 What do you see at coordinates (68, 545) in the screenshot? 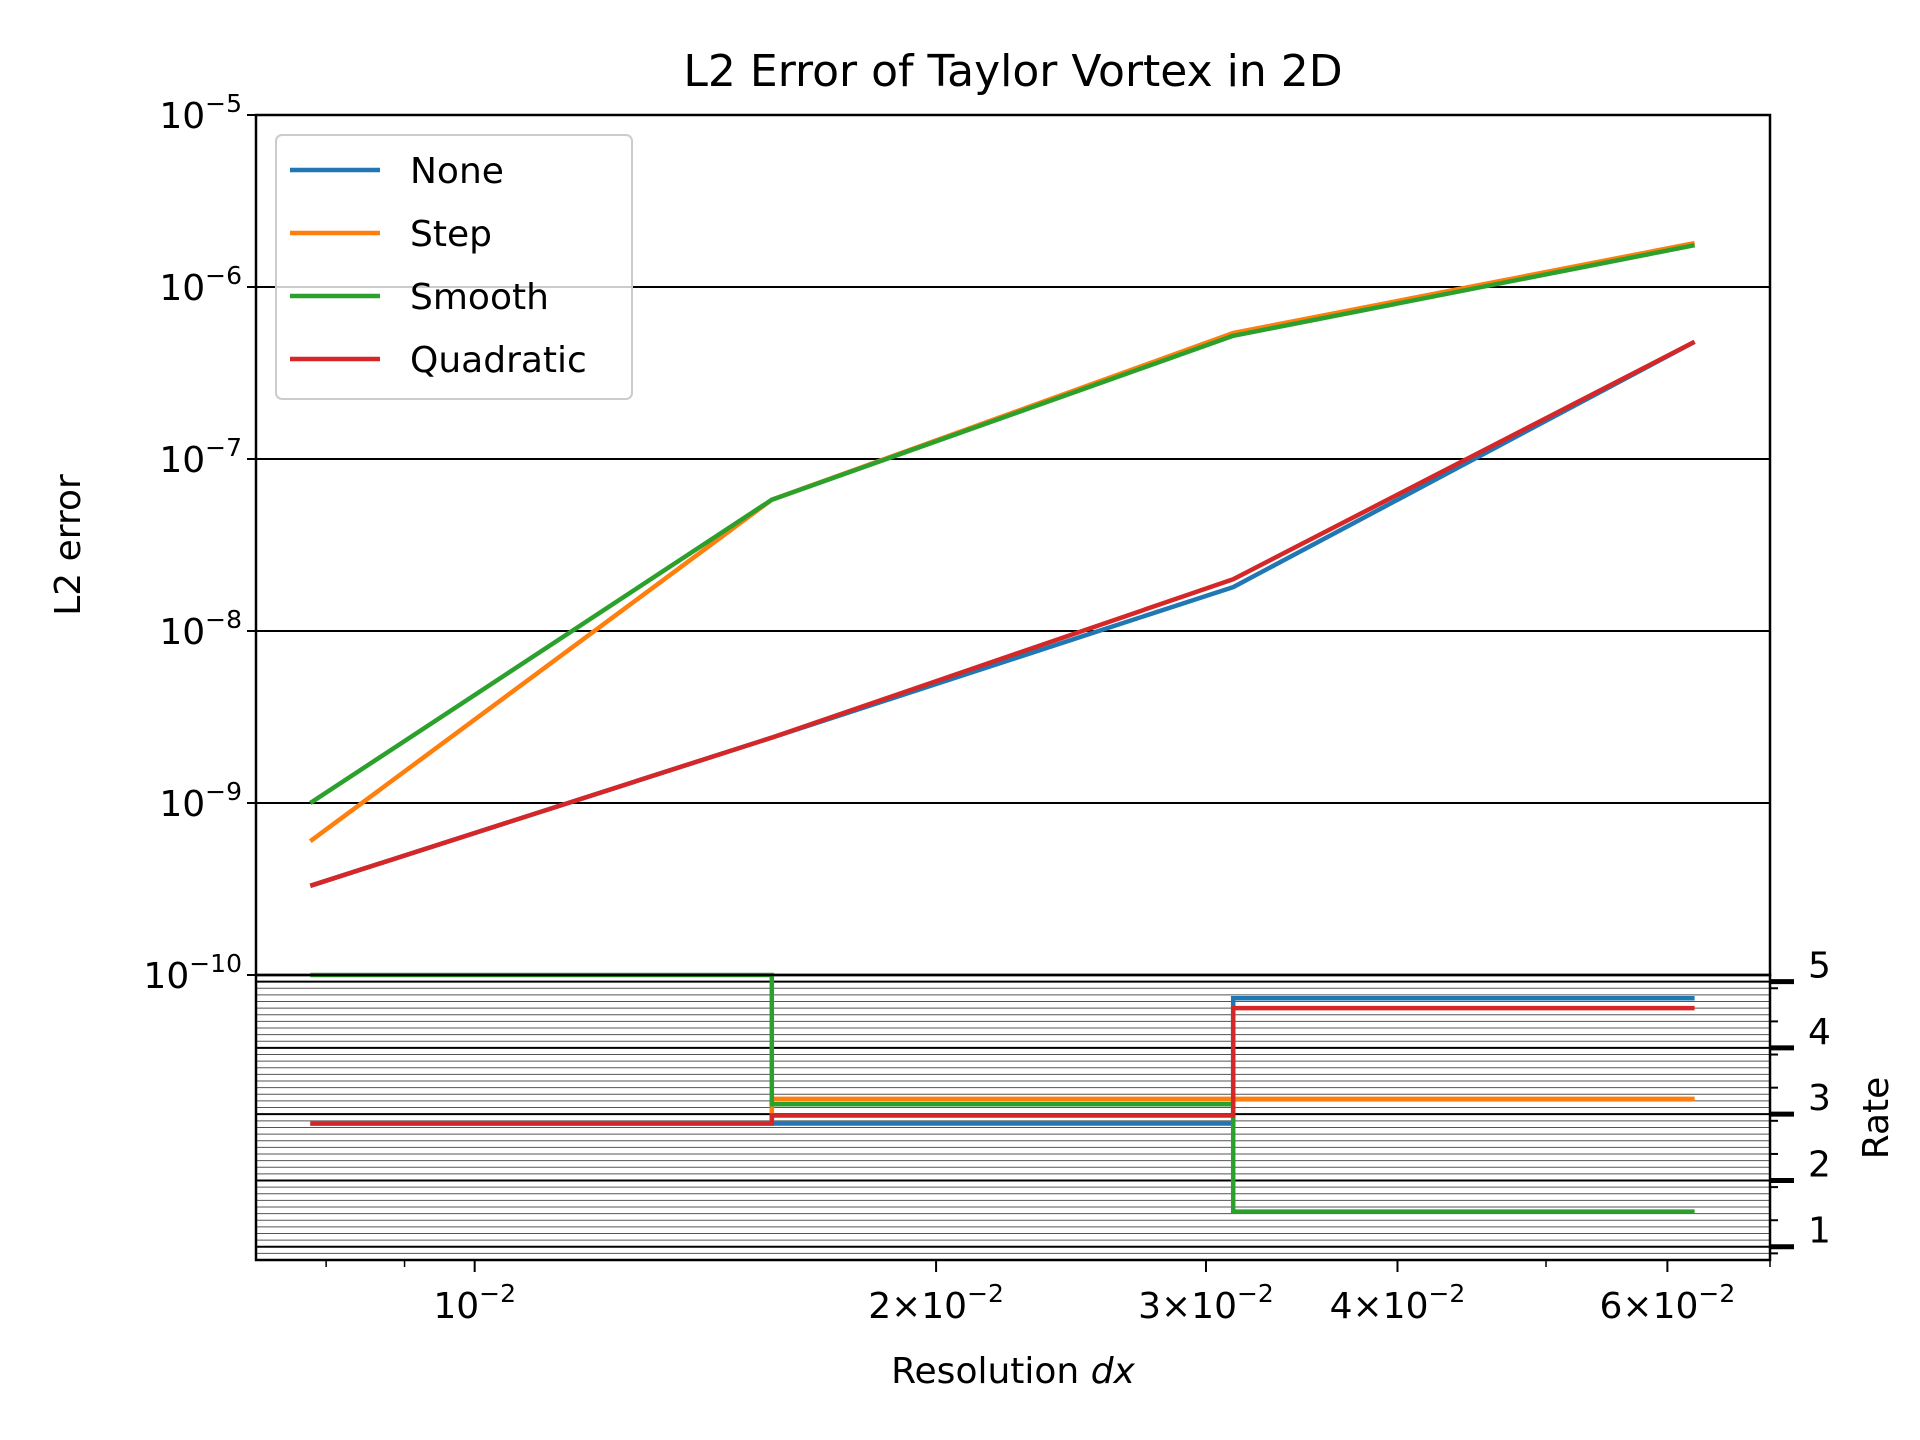
I see `top-y-axis-label: L2 error` at bounding box center [68, 545].